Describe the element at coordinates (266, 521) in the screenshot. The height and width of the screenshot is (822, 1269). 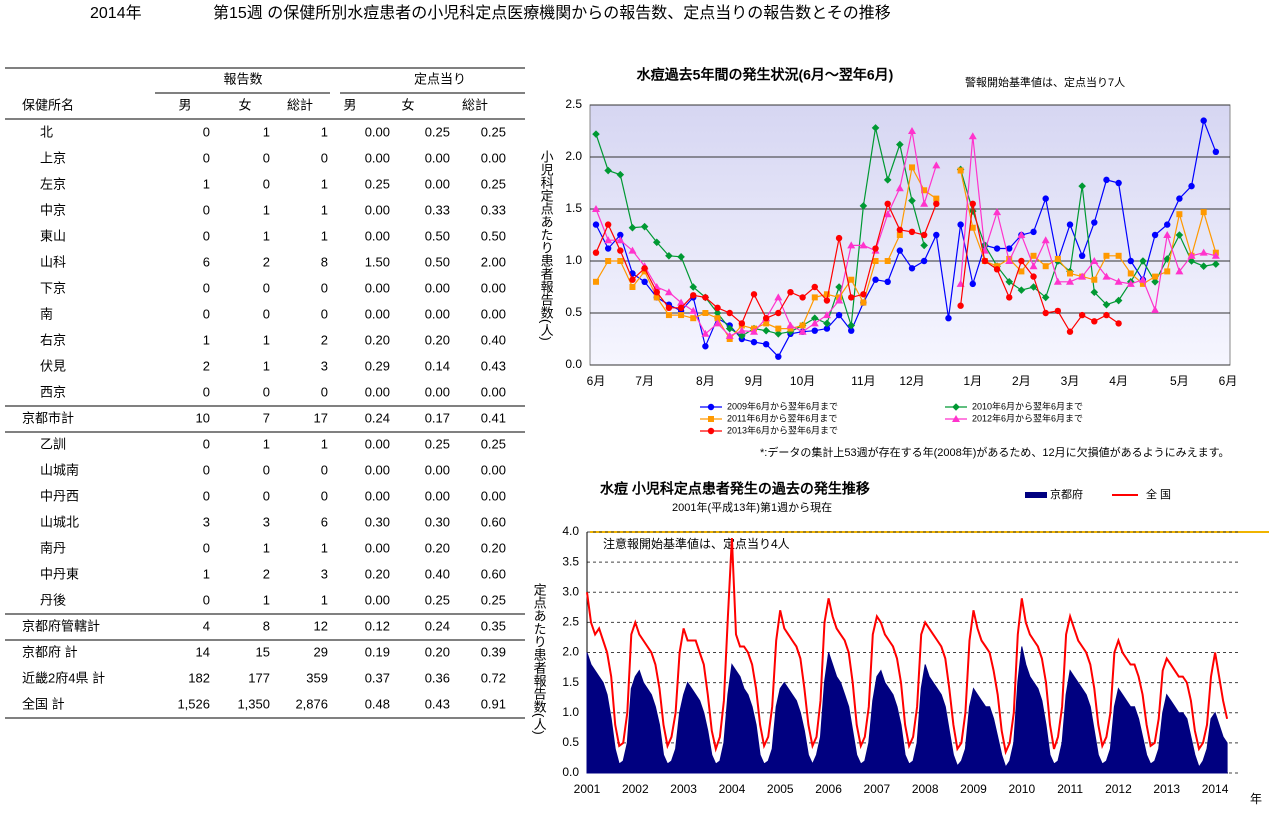
I see `table-cell: 3` at that location.